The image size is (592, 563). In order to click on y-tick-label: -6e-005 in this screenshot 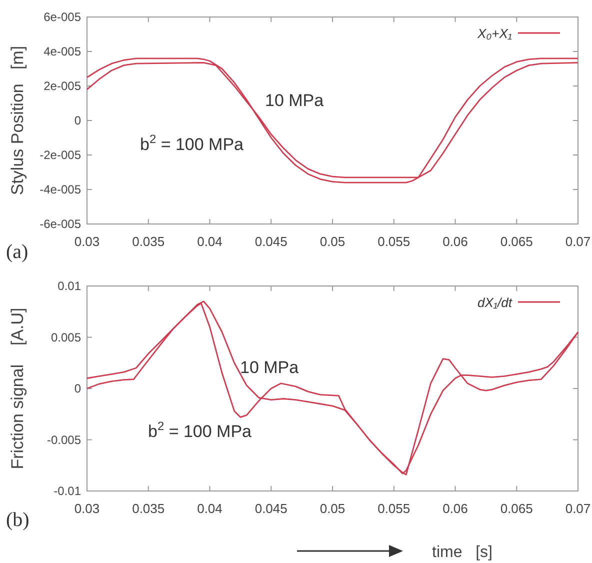, I will do `click(61, 224)`.